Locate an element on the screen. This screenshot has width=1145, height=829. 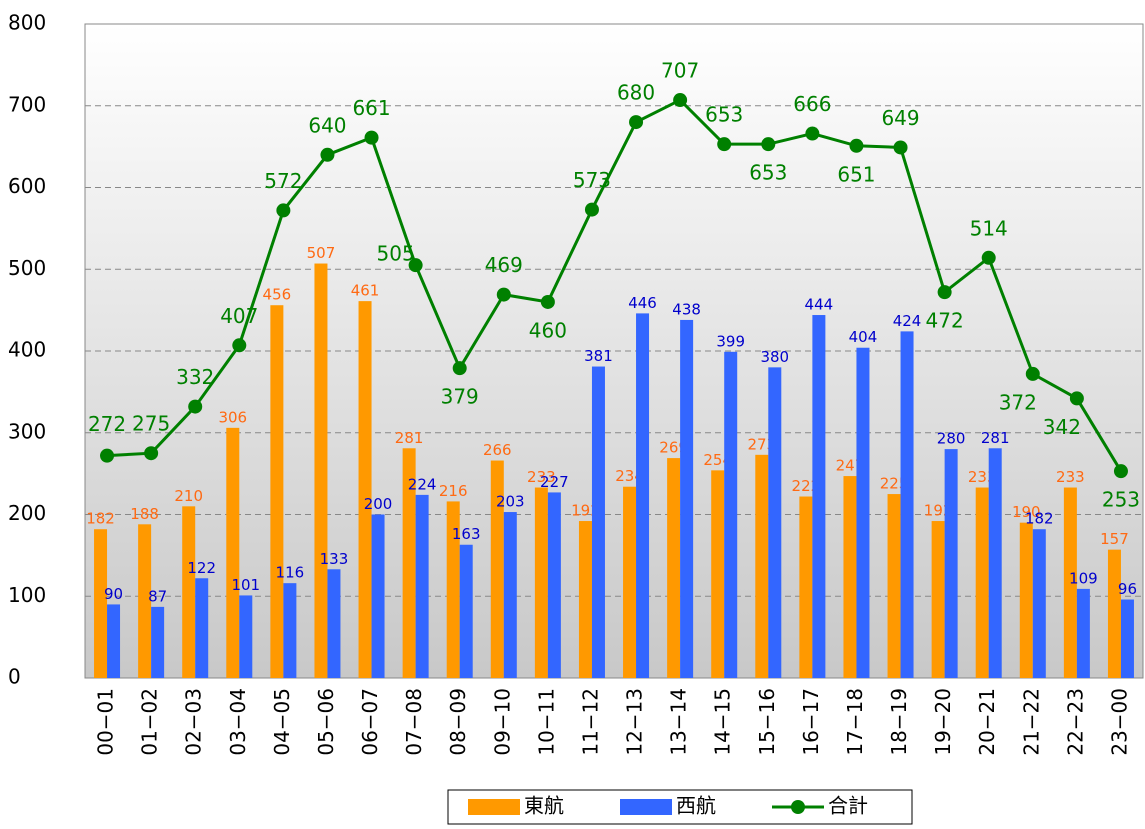
y-tick-label: 600 is located at coordinates (27, 186).